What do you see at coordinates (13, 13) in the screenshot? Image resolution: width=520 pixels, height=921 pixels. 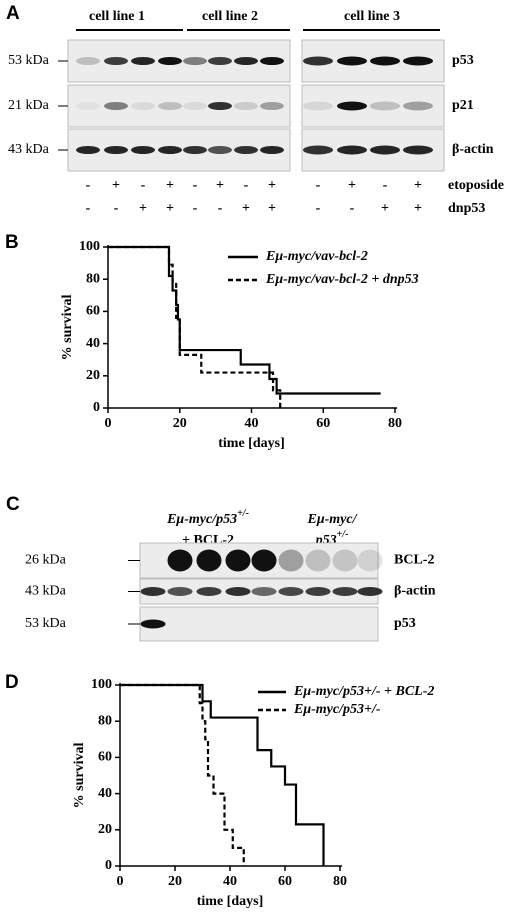 I see `panel-label: A` at bounding box center [13, 13].